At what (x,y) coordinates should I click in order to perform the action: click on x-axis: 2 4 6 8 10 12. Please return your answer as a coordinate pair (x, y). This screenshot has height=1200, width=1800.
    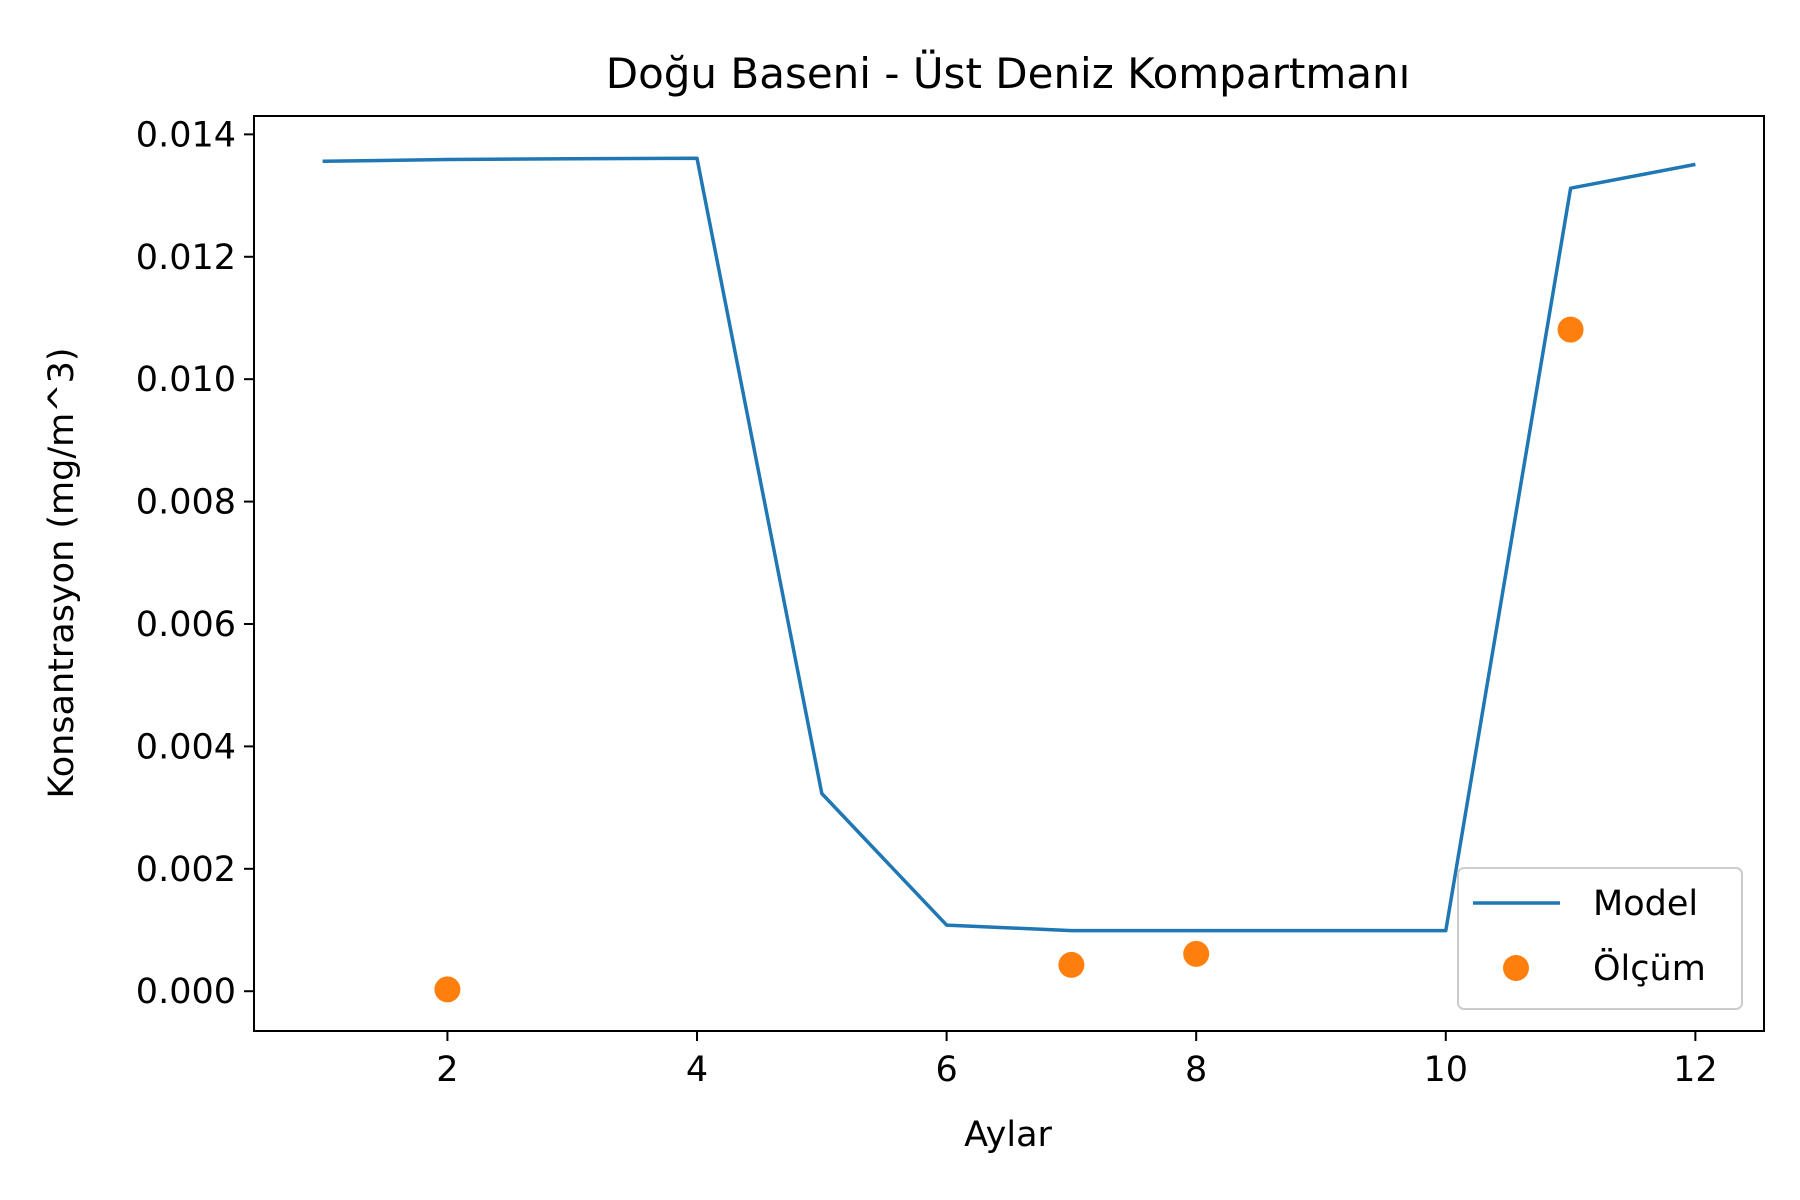
    Looking at the image, I should click on (1077, 1060).